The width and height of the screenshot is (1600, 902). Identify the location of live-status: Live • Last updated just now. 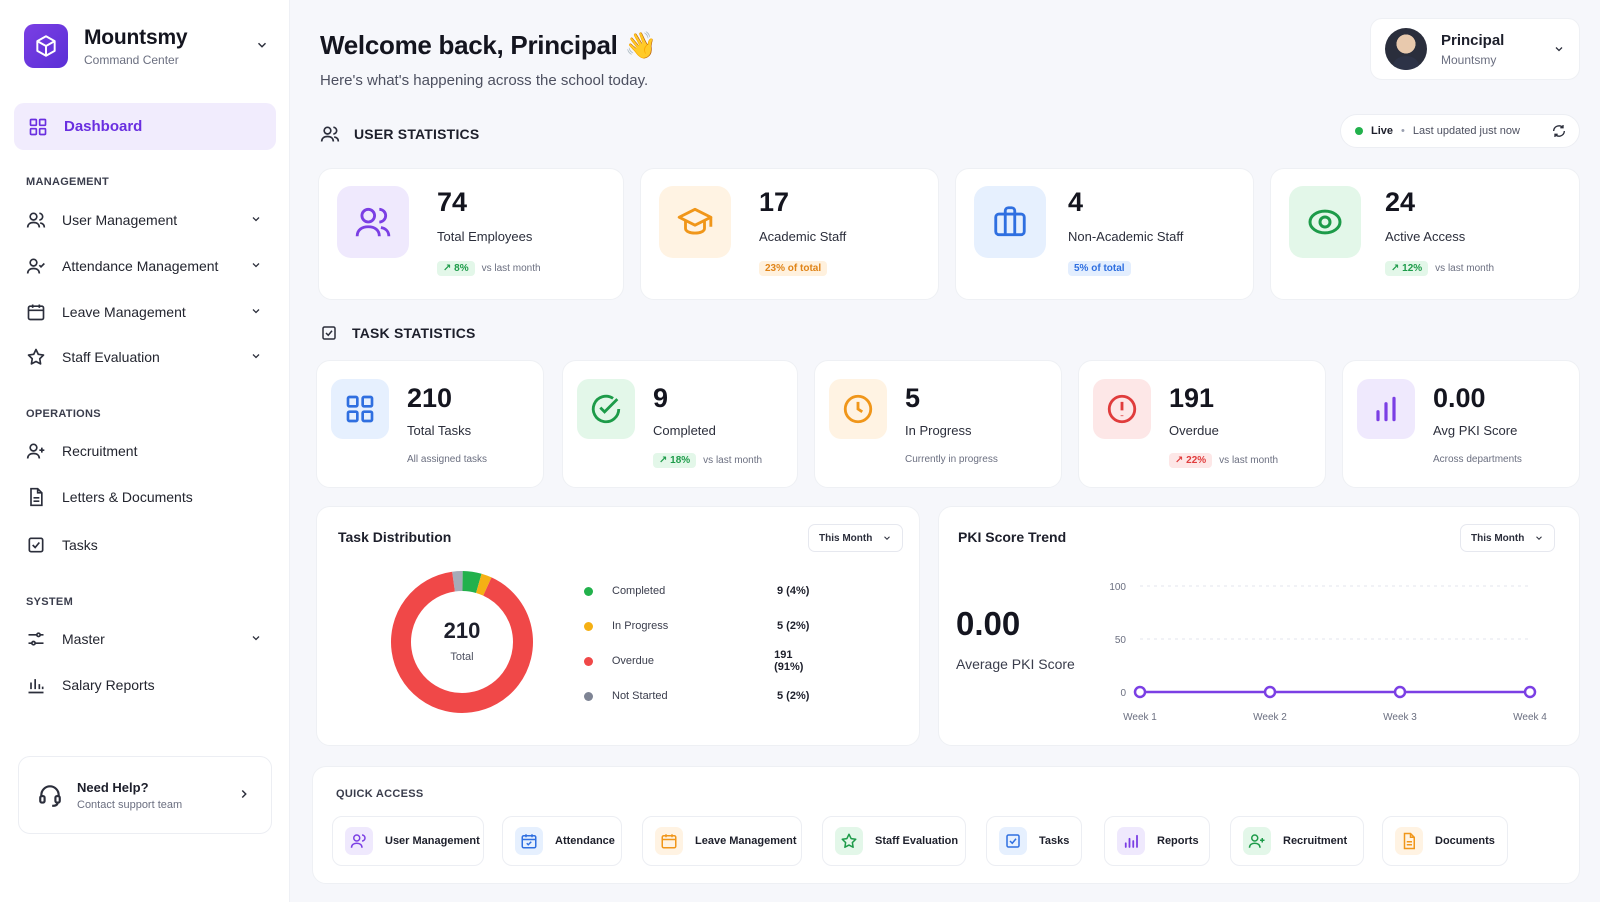
(1460, 131).